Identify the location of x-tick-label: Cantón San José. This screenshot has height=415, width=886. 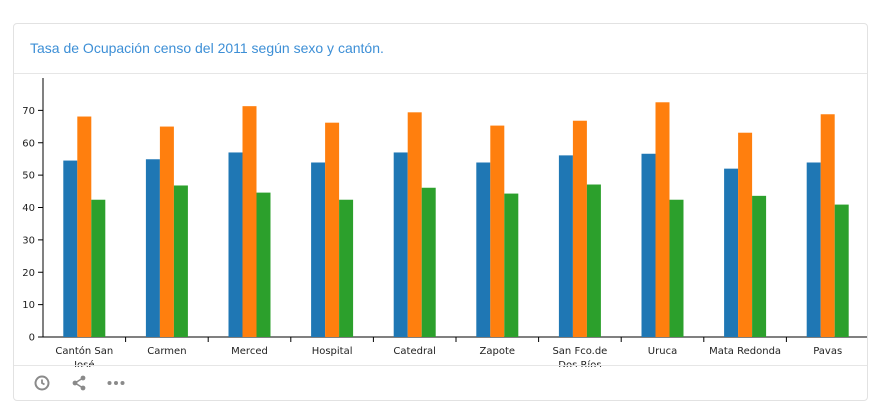
(84, 356).